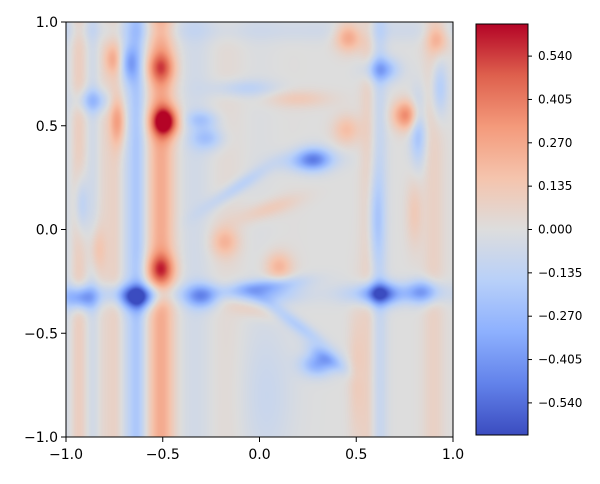 Image resolution: width=600 pixels, height=484 pixels. What do you see at coordinates (555, 99) in the screenshot?
I see `colorbar-tick-label: 0.405` at bounding box center [555, 99].